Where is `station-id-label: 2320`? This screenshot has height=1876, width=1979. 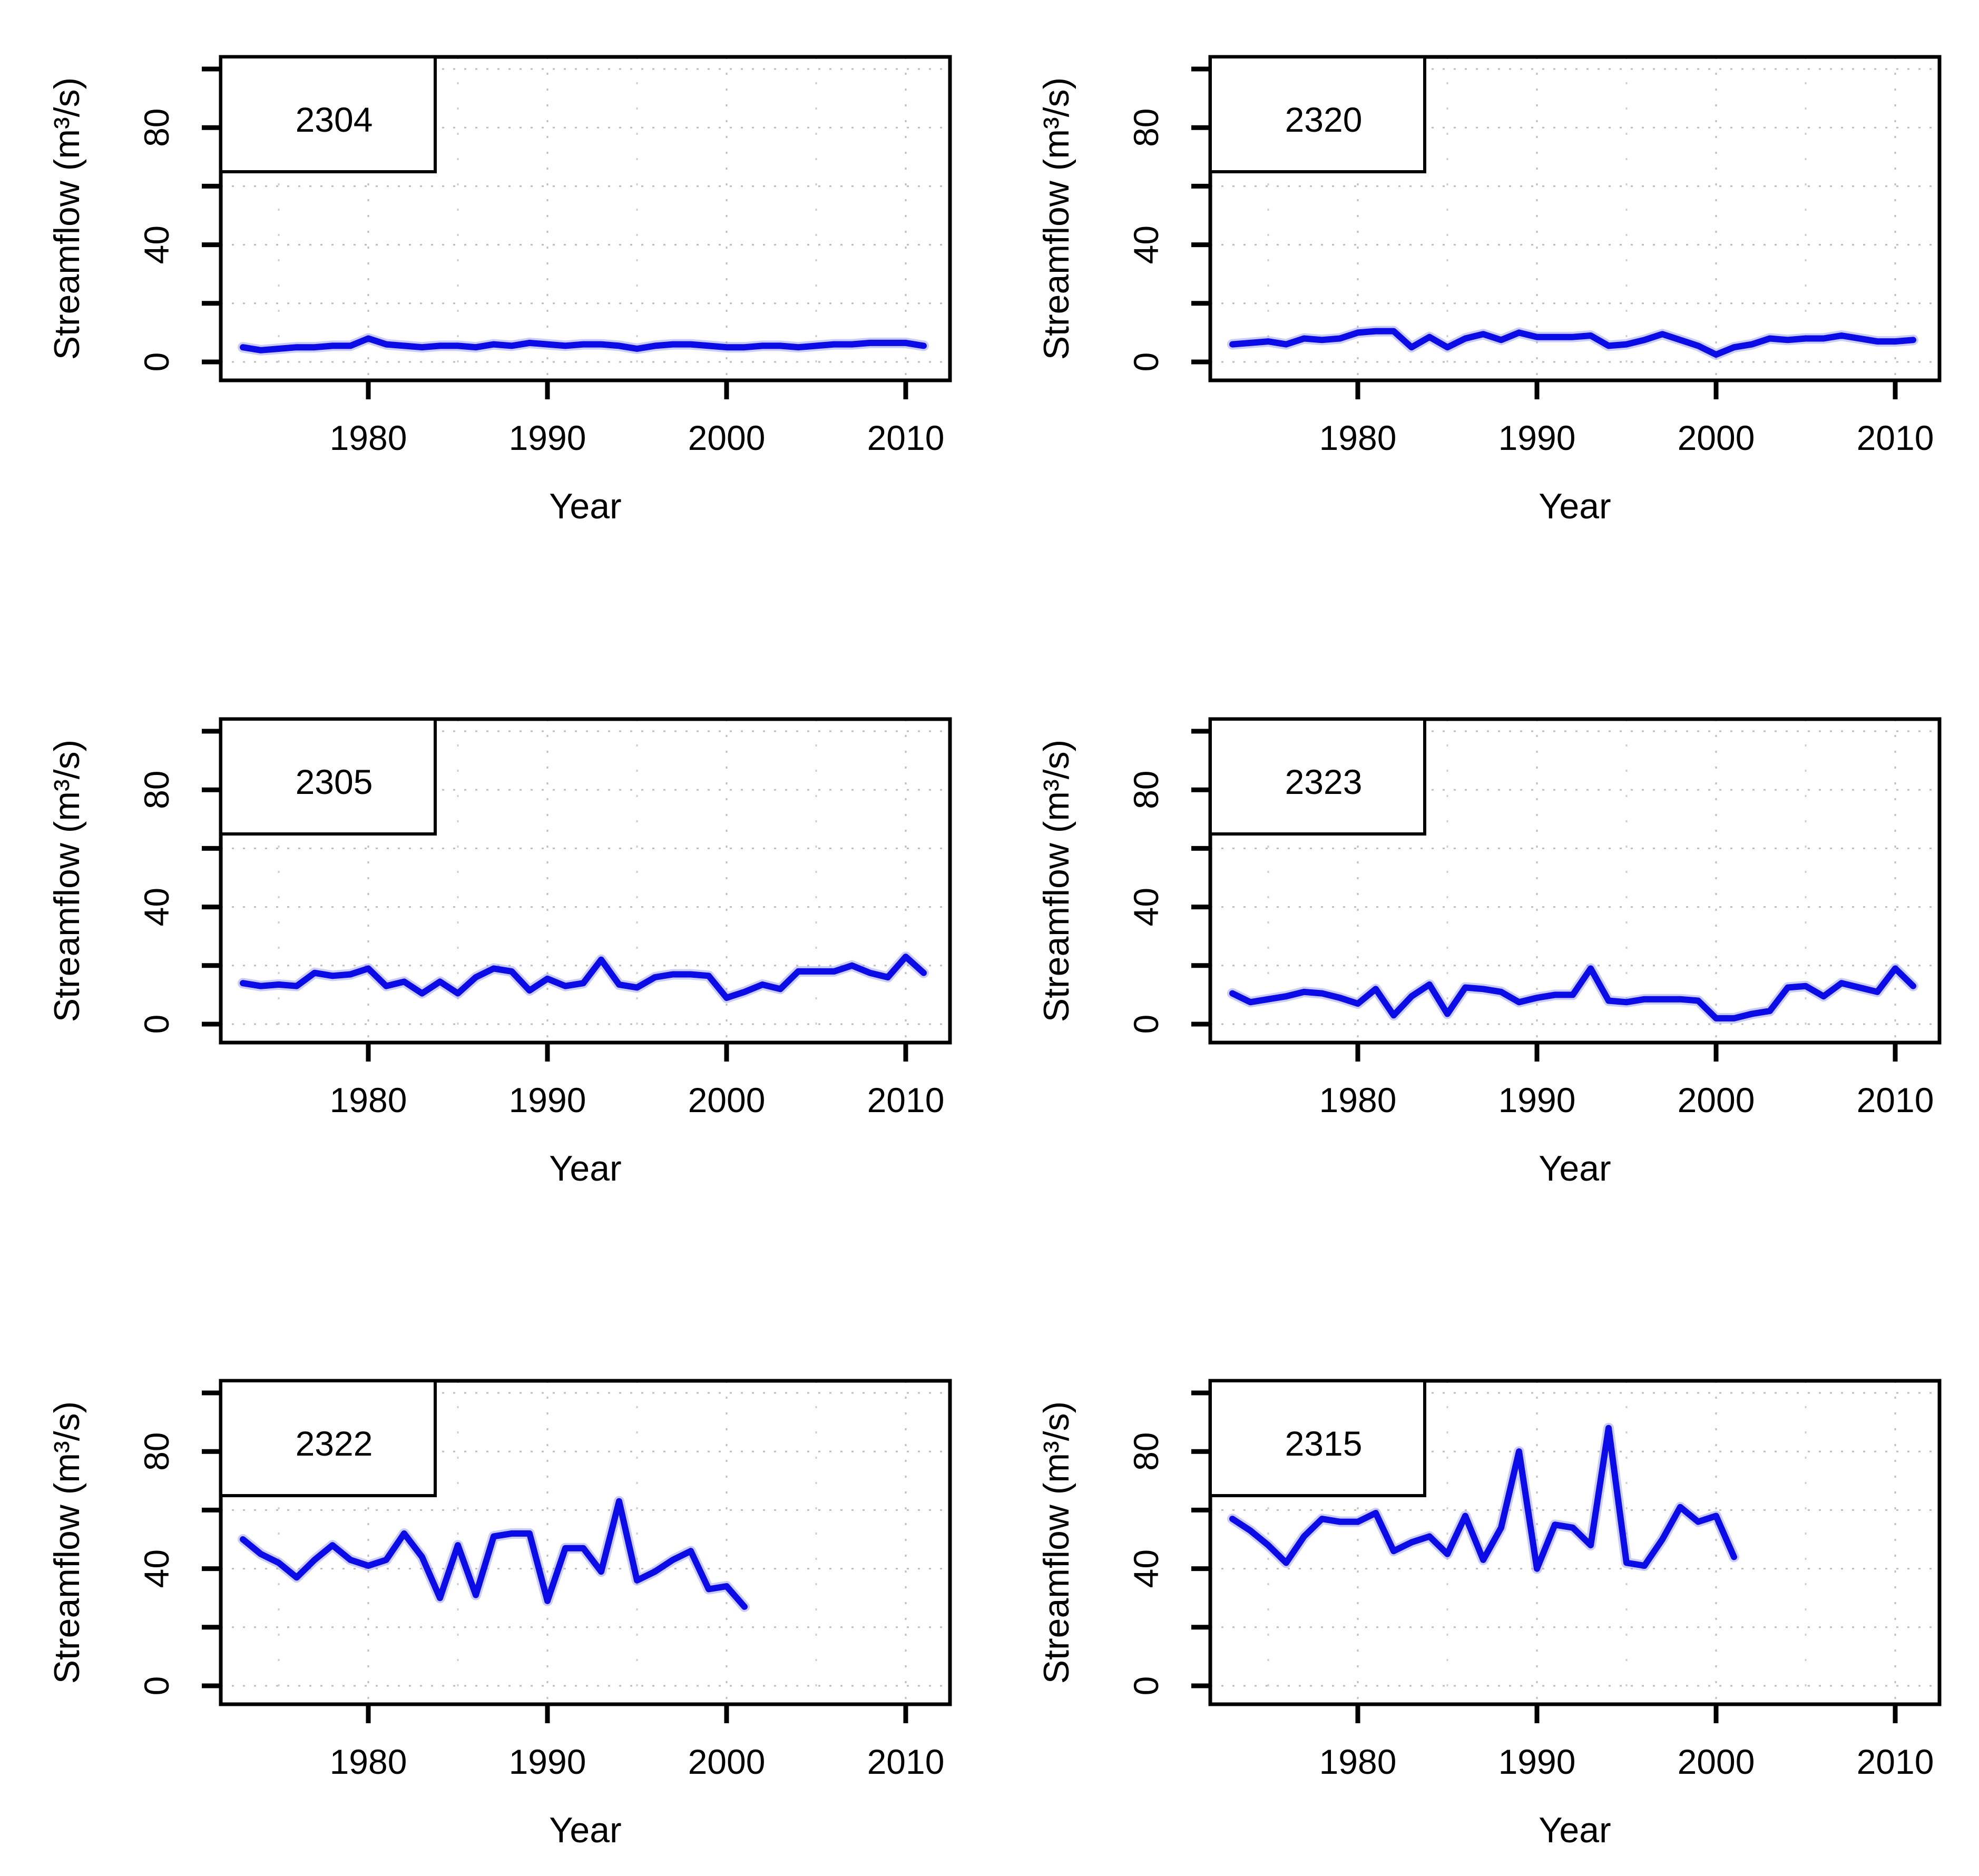 station-id-label: 2320 is located at coordinates (1324, 119).